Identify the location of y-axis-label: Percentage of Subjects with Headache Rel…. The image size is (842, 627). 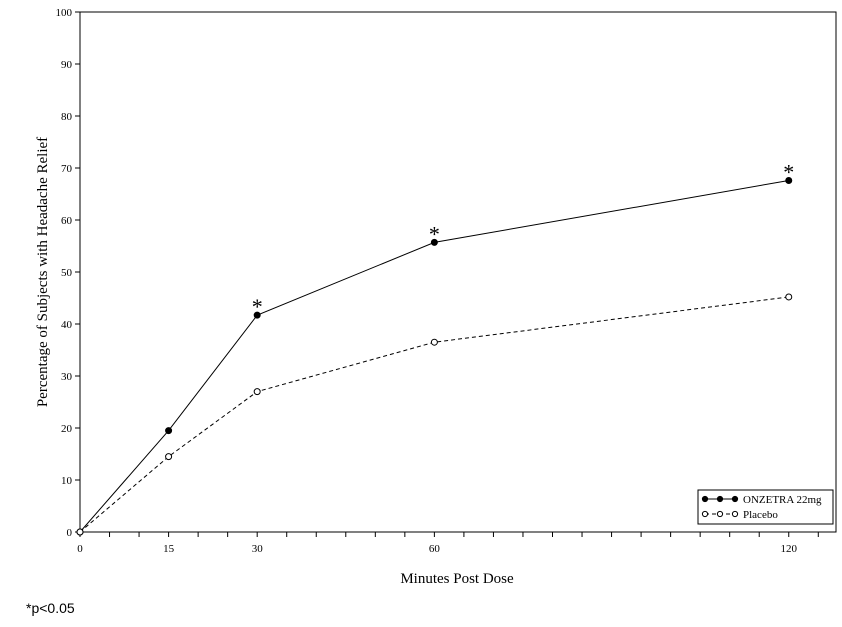
(43, 272).